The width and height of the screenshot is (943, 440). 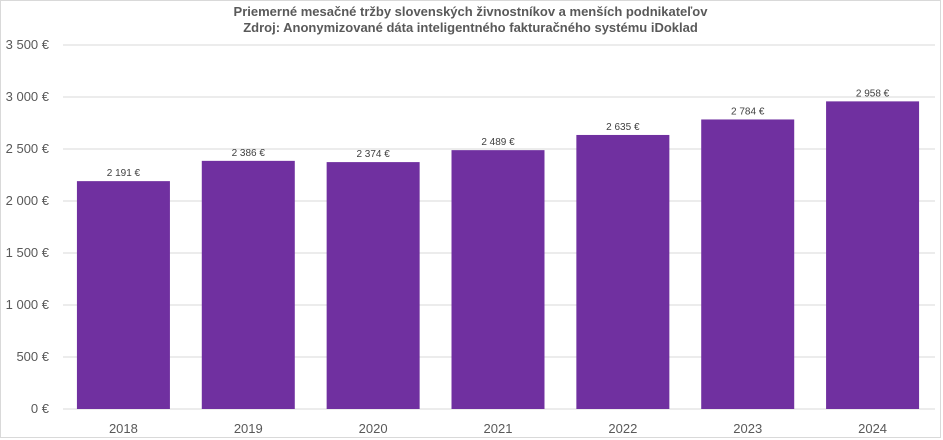 I want to click on x-tick-label: 2023, so click(x=747, y=428).